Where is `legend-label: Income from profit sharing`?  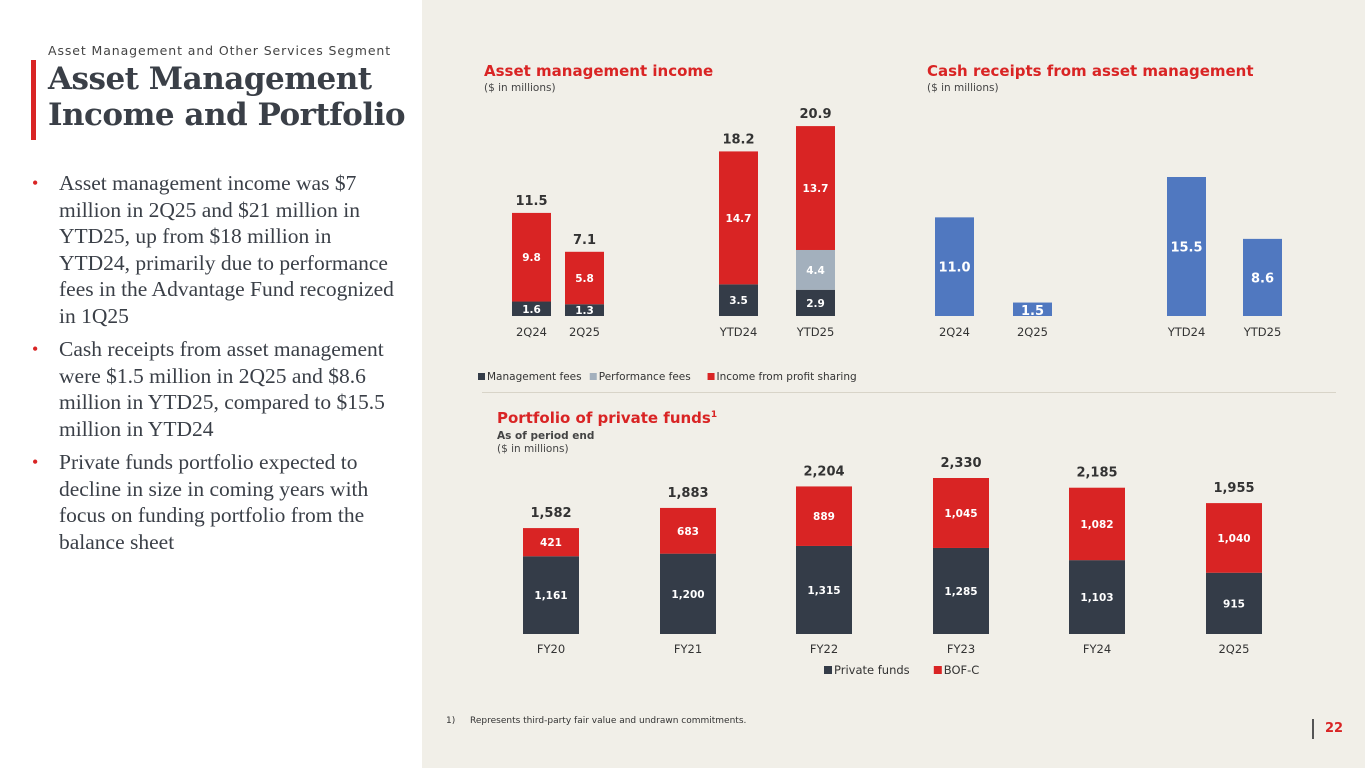
legend-label: Income from profit sharing is located at coordinates (787, 377).